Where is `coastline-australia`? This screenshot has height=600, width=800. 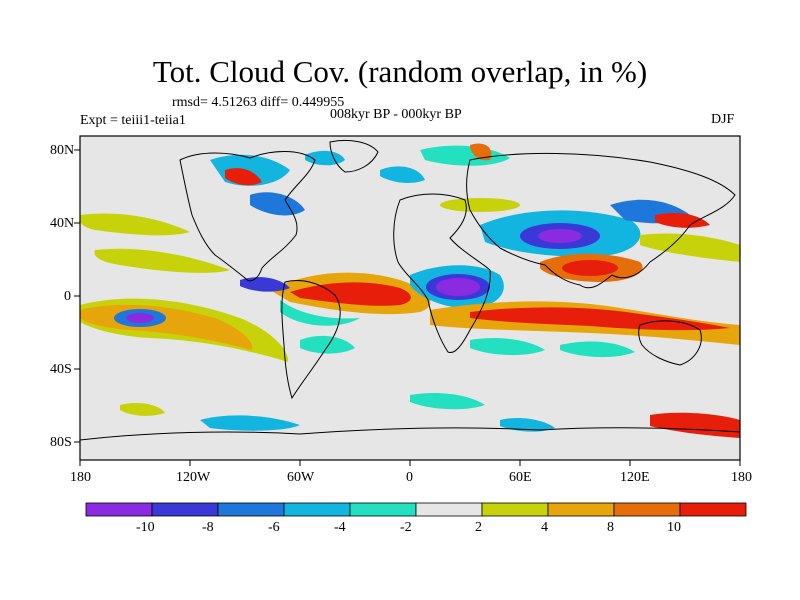
coastline-australia is located at coordinates (670, 343).